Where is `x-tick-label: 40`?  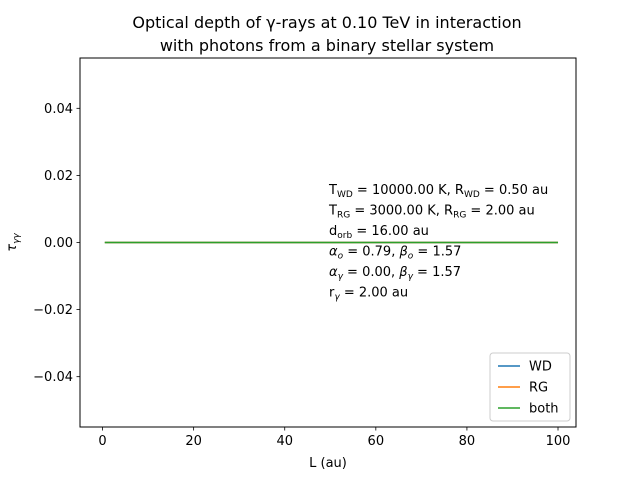 x-tick-label: 40 is located at coordinates (284, 441).